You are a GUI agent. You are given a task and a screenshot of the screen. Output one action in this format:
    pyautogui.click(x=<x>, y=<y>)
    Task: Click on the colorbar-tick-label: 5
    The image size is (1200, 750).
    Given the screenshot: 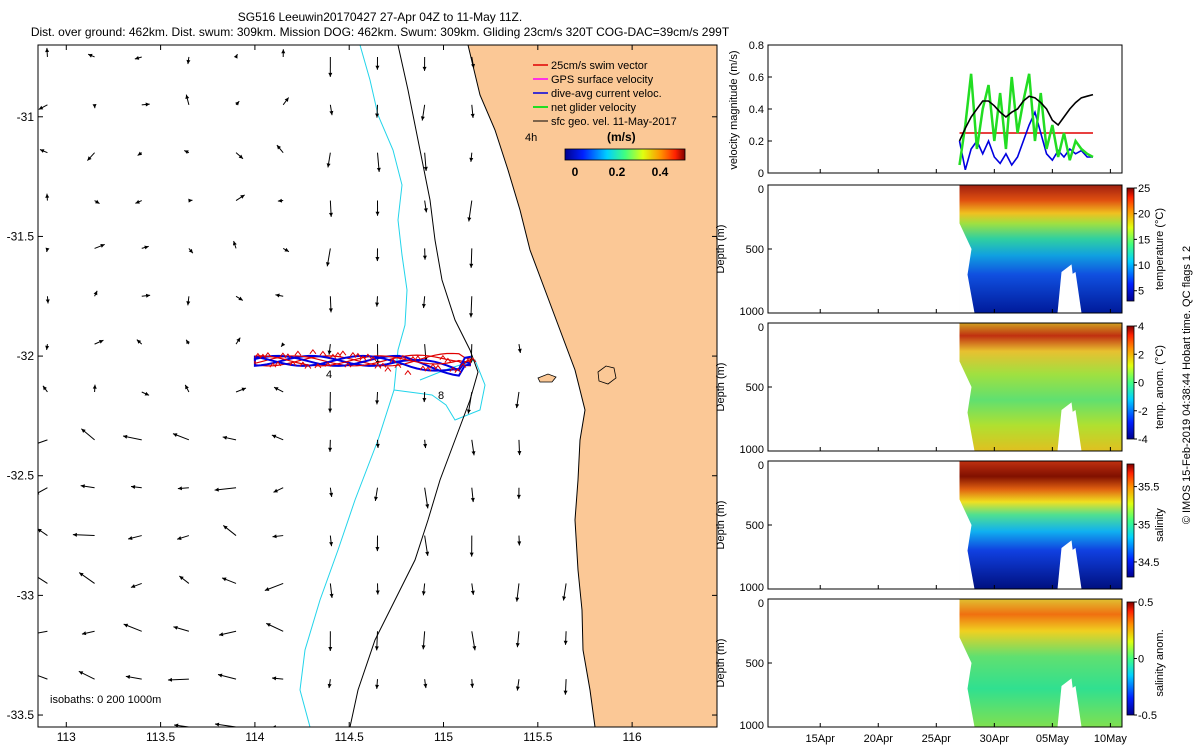 What is the action you would take?
    pyautogui.click(x=1141, y=292)
    